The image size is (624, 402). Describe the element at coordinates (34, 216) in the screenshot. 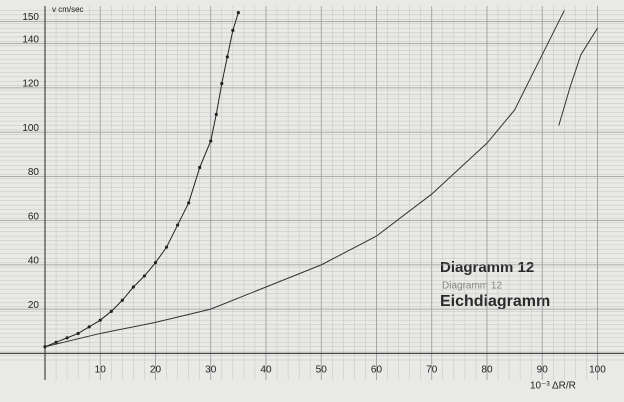

I see `y-tick-label: 60` at that location.